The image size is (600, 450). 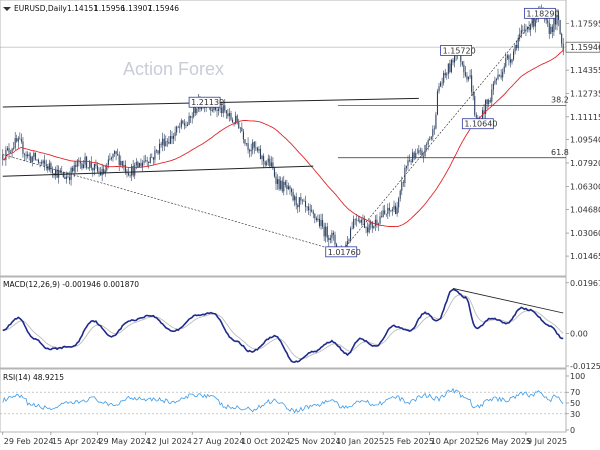 I want to click on ohlc-low: 1.13907, so click(x=136, y=8).